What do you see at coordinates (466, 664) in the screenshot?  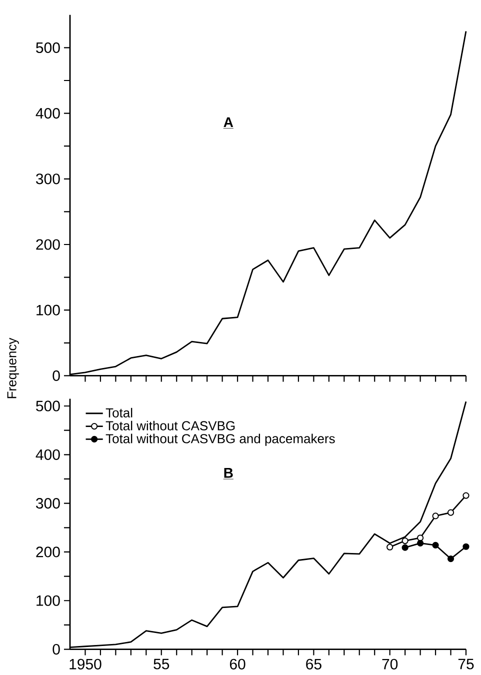 I see `x-tick-label: 75` at bounding box center [466, 664].